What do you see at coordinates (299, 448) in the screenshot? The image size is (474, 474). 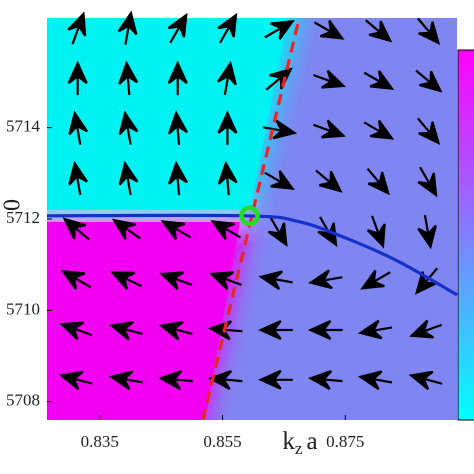 I see `x-label-sub: z` at bounding box center [299, 448].